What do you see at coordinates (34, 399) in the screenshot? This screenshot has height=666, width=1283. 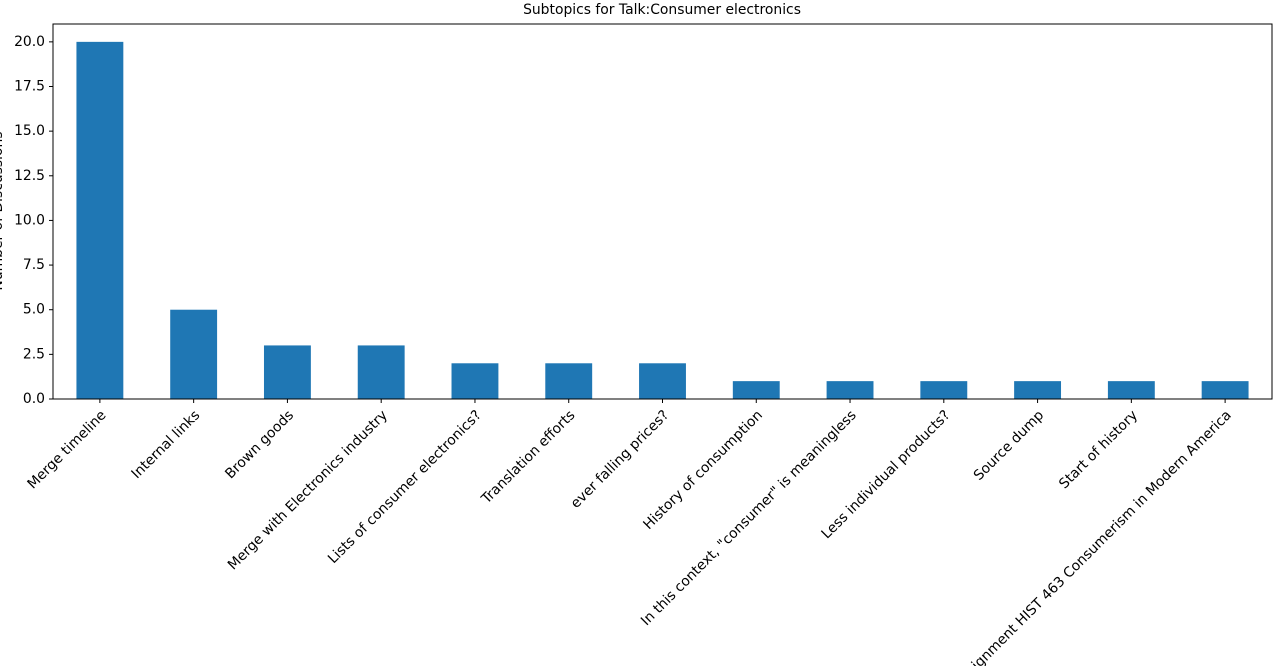 I see `y-tick-label: 0.0` at bounding box center [34, 399].